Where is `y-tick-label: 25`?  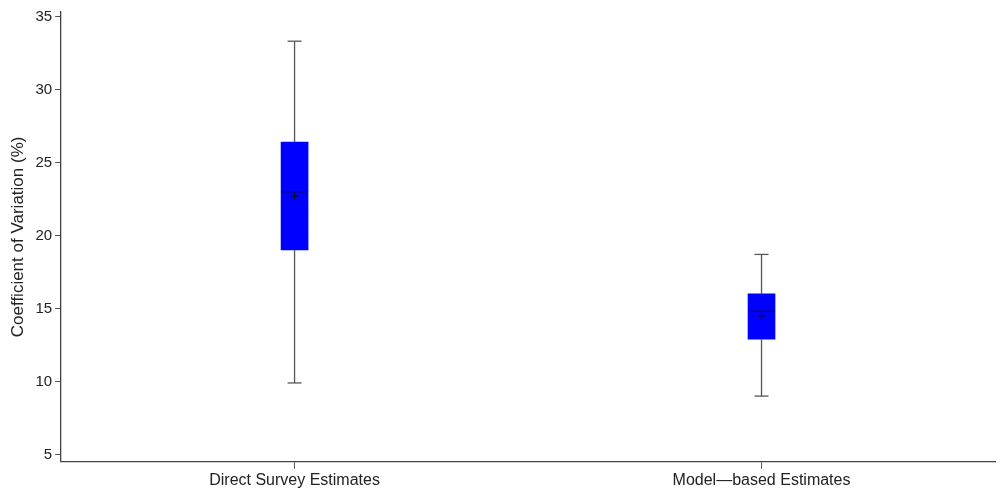
y-tick-label: 25 is located at coordinates (44, 161).